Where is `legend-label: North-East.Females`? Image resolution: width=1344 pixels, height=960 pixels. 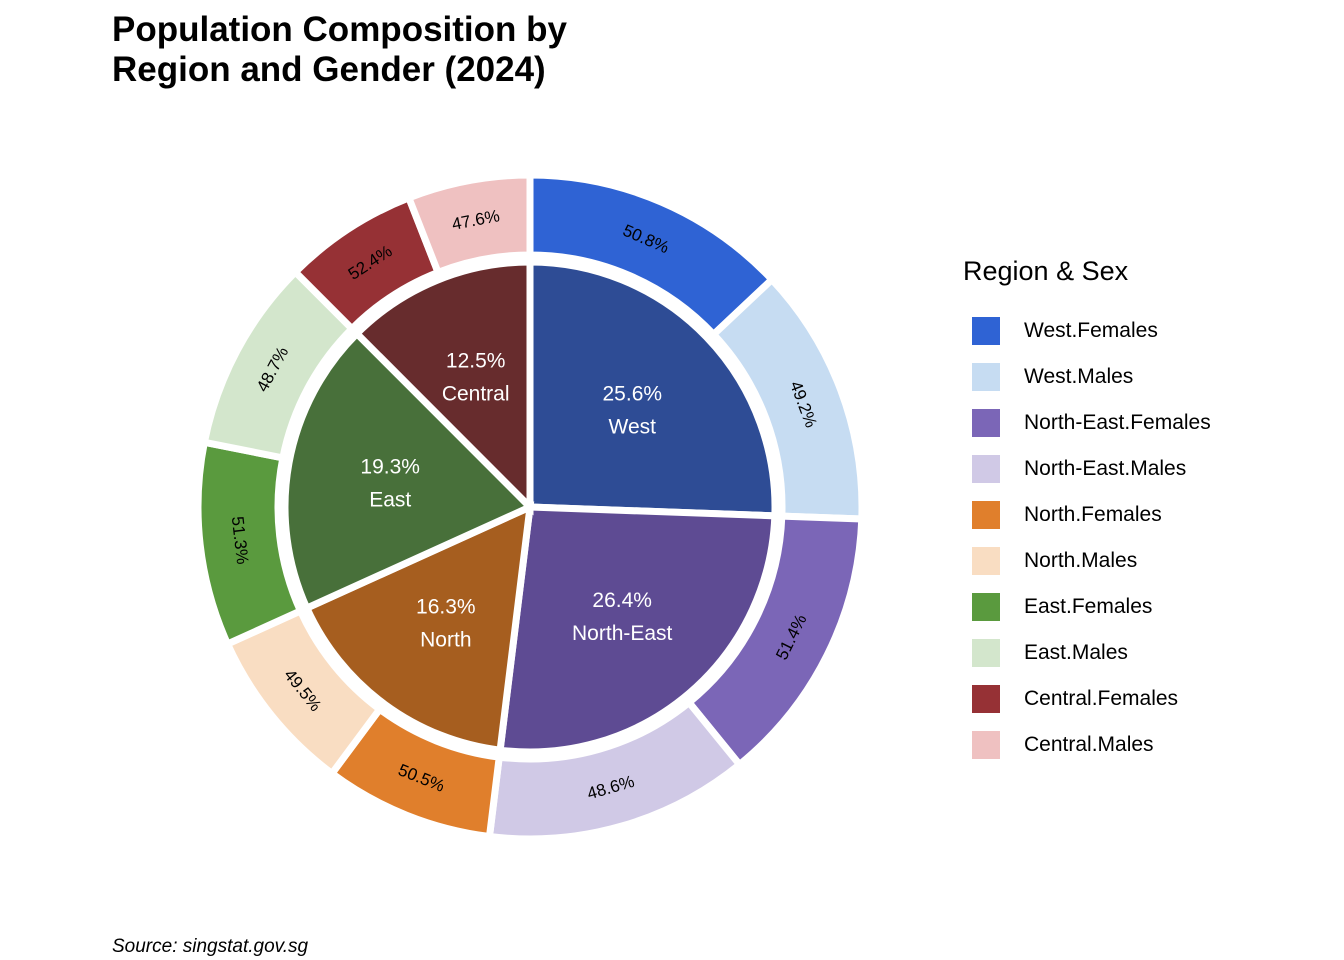
legend-label: North-East.Females is located at coordinates (1117, 422).